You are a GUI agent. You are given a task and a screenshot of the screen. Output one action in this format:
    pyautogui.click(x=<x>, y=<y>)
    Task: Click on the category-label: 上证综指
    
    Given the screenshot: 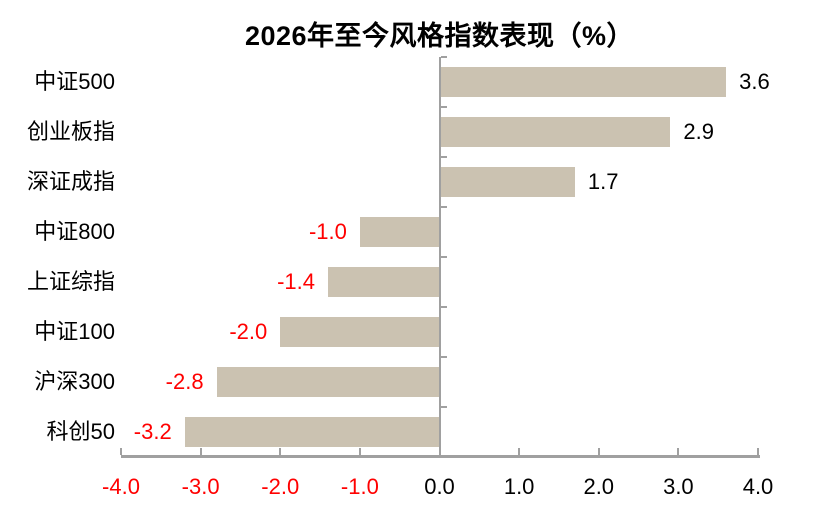 What is the action you would take?
    pyautogui.click(x=70, y=281)
    